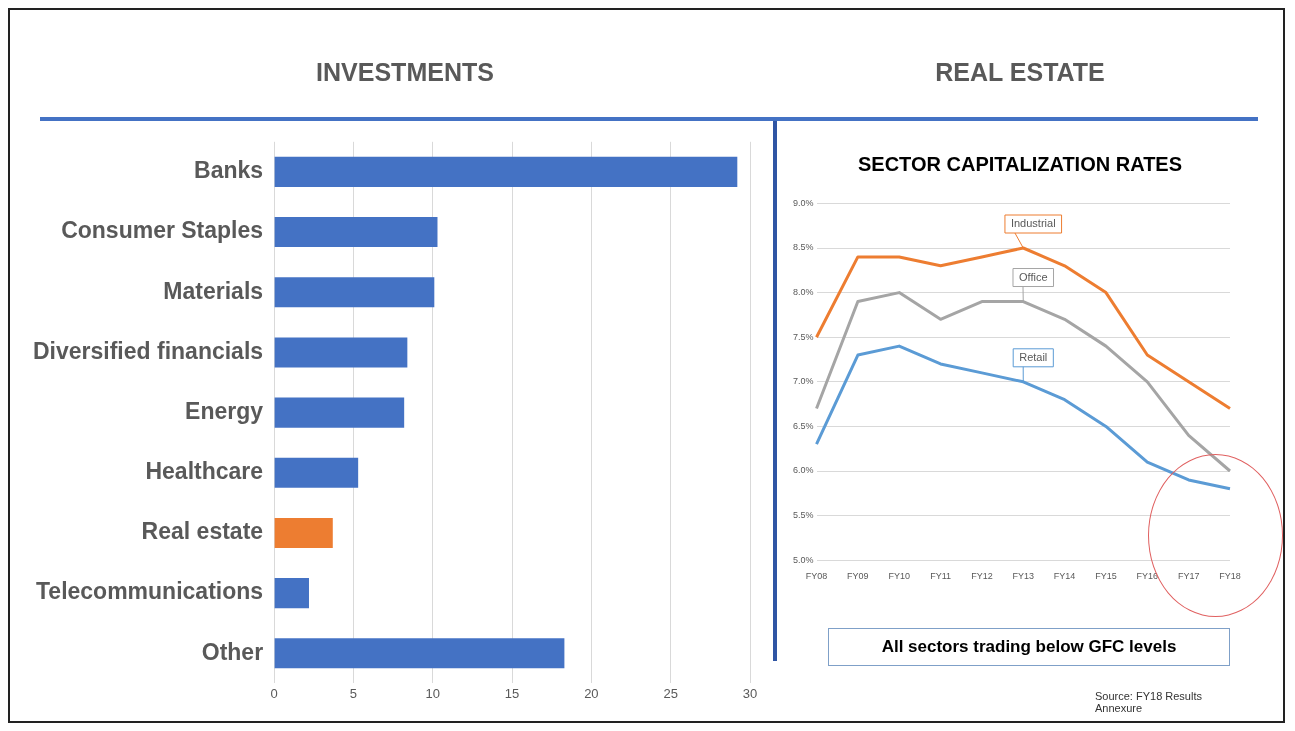 This screenshot has width=1295, height=731. I want to click on x-tick-label: FY14, so click(1064, 576).